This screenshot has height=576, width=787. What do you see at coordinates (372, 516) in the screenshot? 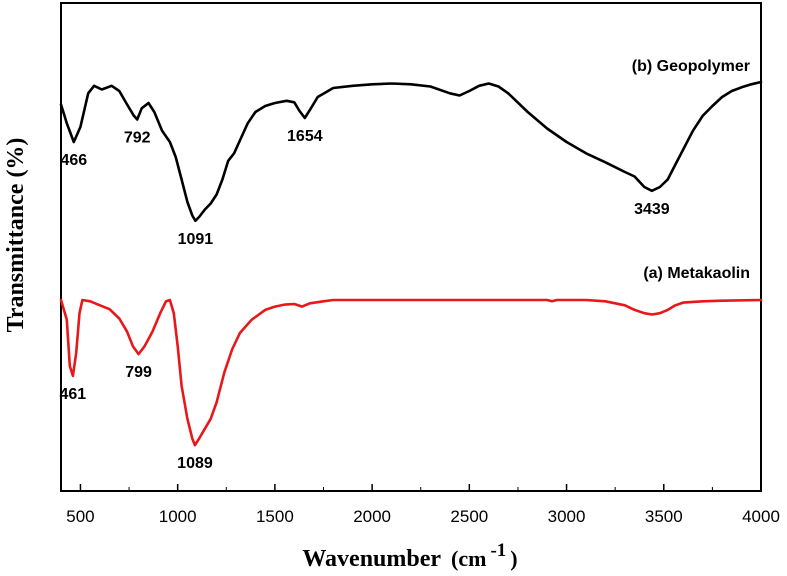
I see `x-tick-label-2000: 2000` at bounding box center [372, 516].